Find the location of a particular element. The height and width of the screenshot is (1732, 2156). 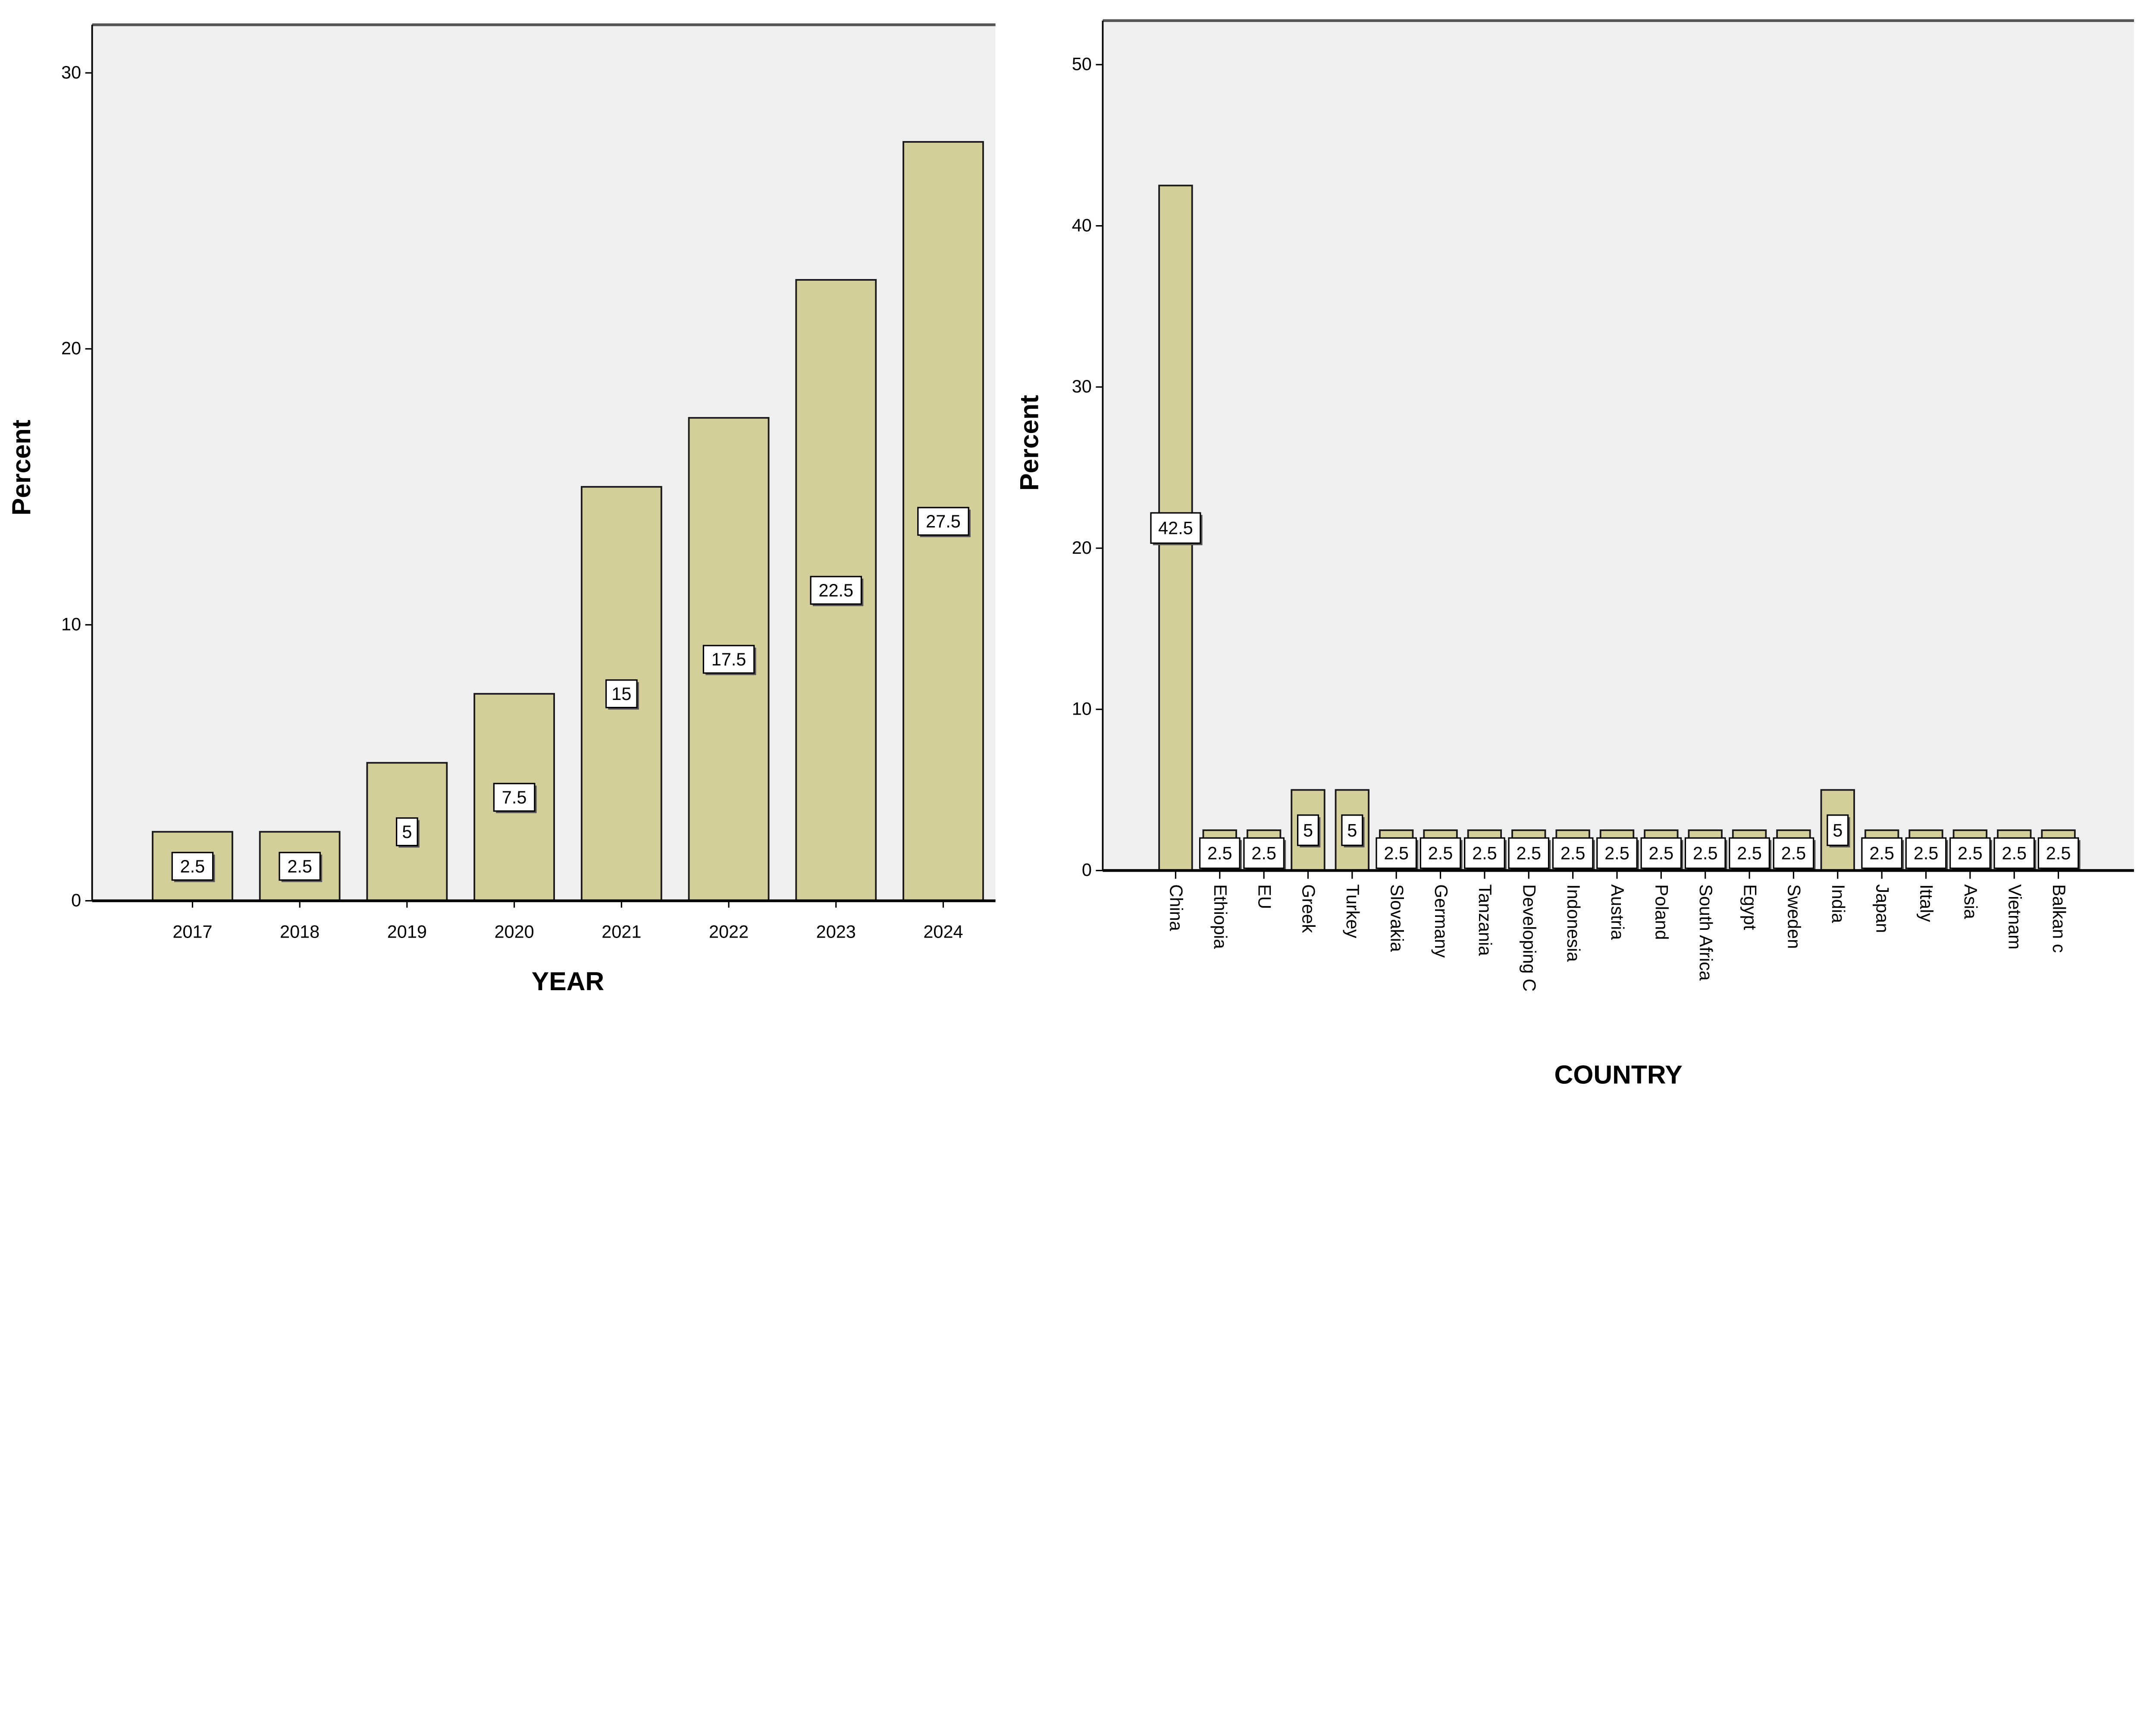

x-tick-label: Turkey is located at coordinates (1353, 911).